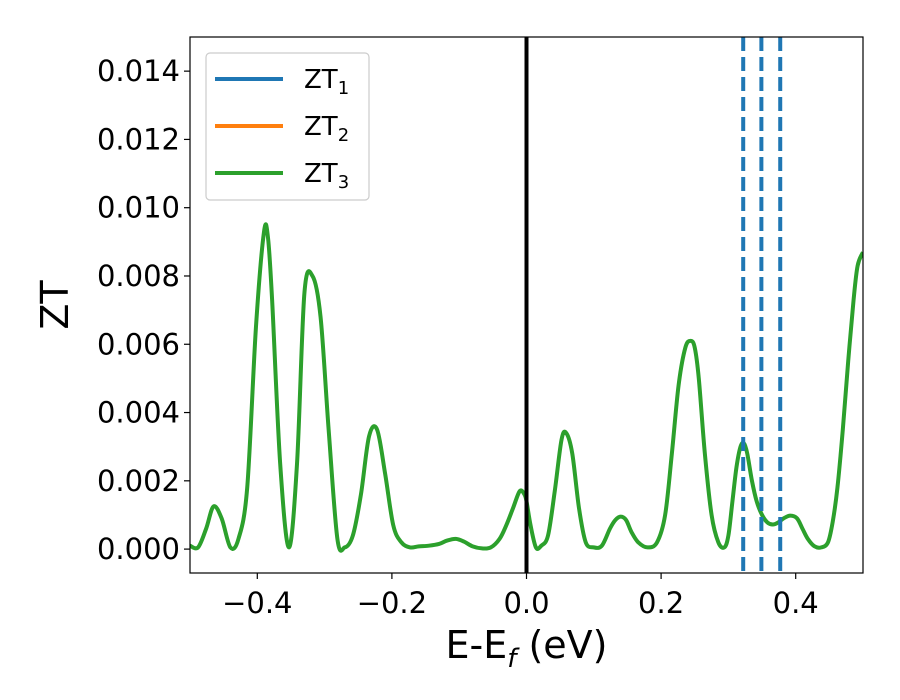  I want to click on y-tick-label: 0.000, so click(138, 549).